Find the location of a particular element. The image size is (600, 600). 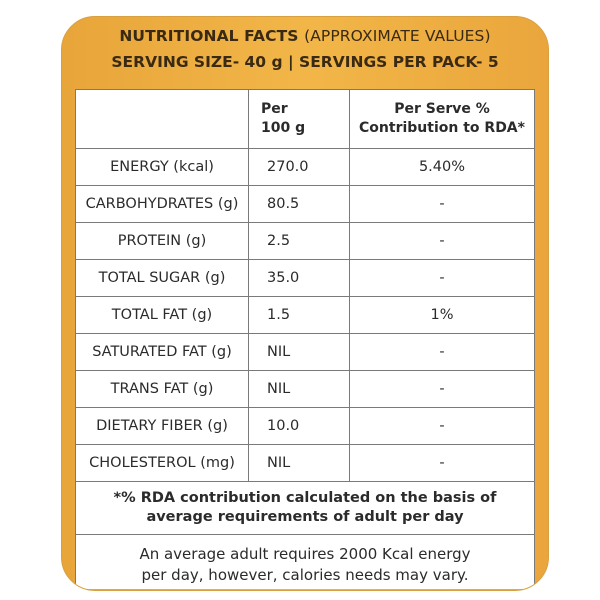

header-rda-line1: Per Serve % is located at coordinates (442, 109).